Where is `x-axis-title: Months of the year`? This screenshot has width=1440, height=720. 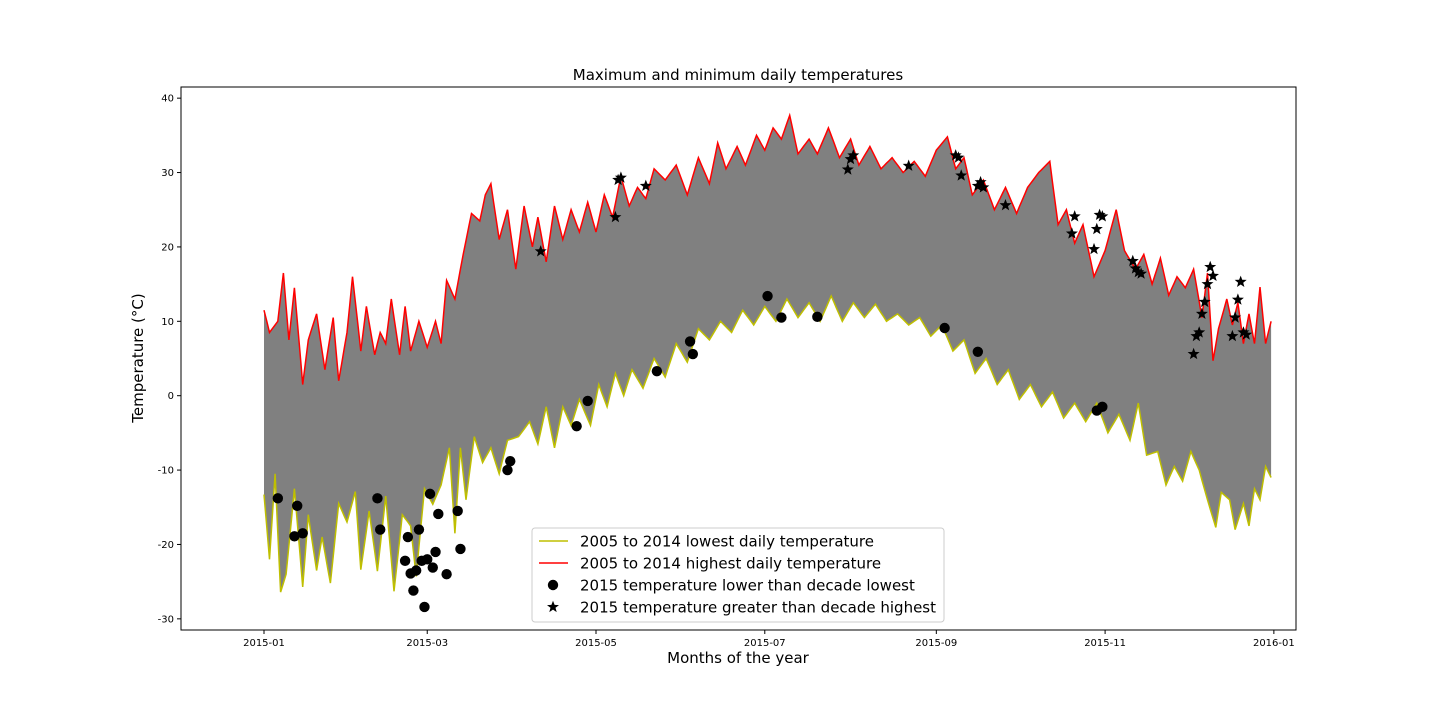 x-axis-title: Months of the year is located at coordinates (738, 658).